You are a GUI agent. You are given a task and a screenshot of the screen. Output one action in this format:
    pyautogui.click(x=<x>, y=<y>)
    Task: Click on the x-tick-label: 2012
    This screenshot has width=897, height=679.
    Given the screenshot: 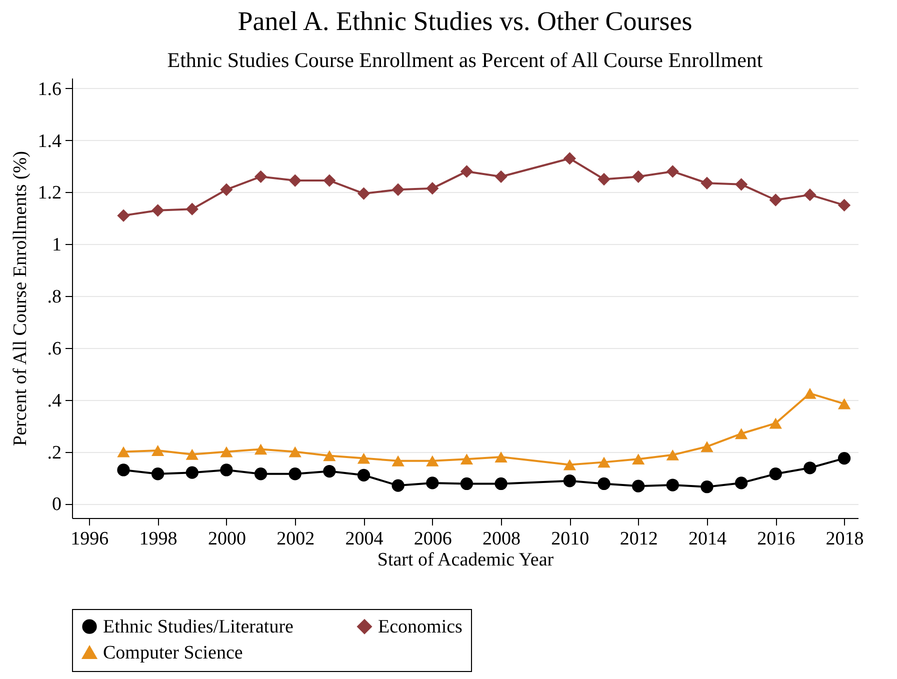 What is the action you would take?
    pyautogui.click(x=639, y=539)
    